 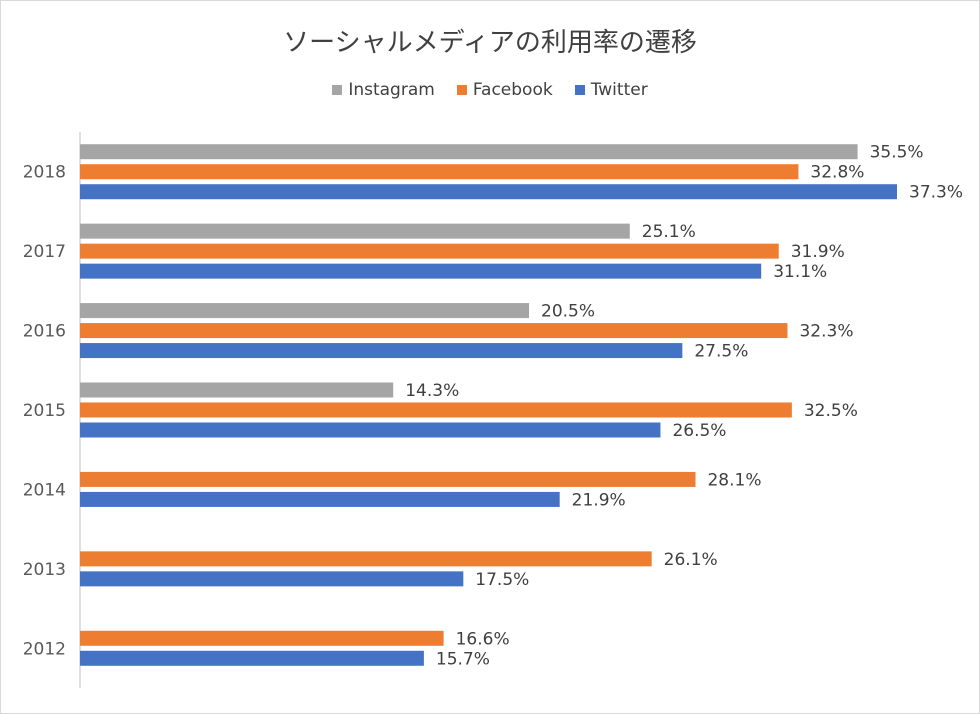 I want to click on chart-legend: Instagram Facebook Twitter, so click(x=490, y=90).